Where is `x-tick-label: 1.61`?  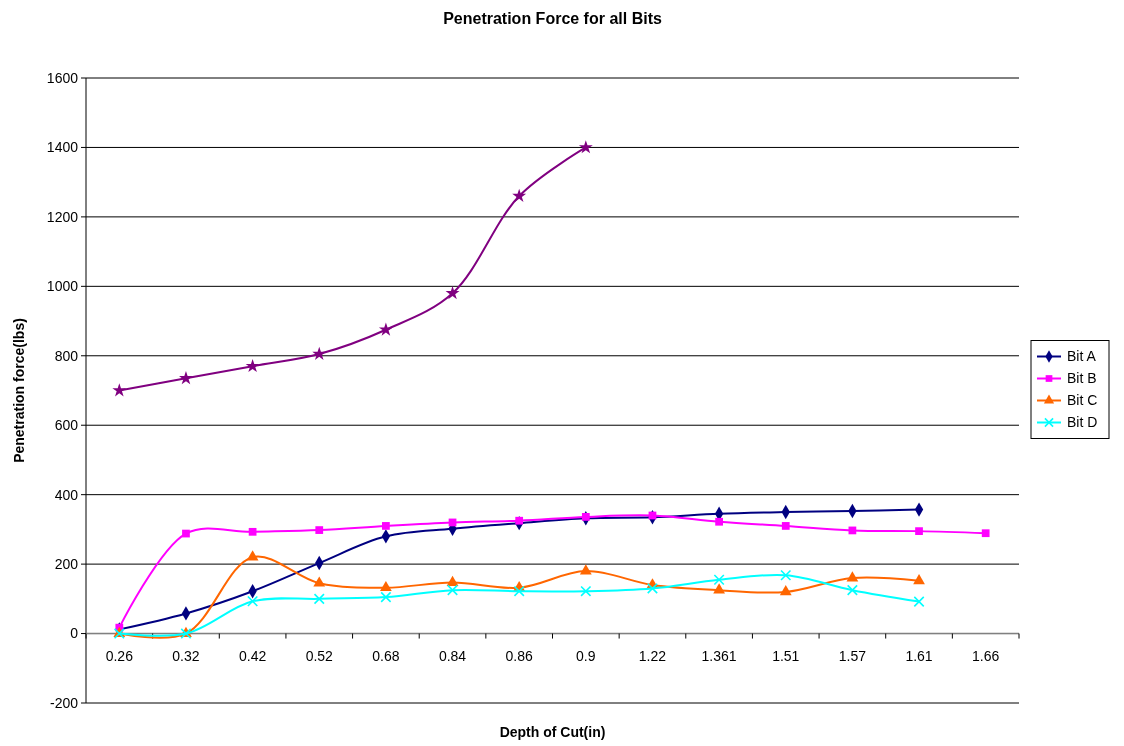
x-tick-label: 1.61 is located at coordinates (919, 655).